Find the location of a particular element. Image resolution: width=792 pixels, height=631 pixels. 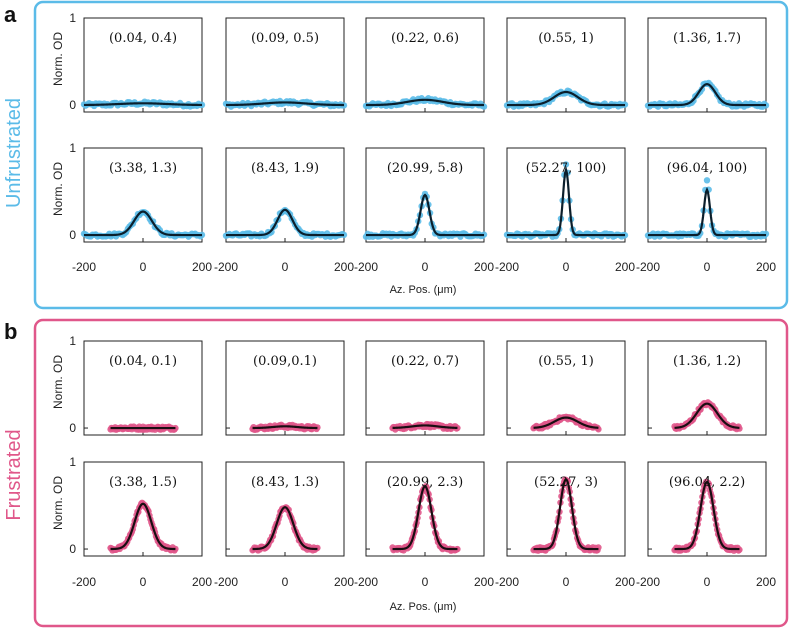

panel-side-label-b: Frustrated is located at coordinates (14, 474).